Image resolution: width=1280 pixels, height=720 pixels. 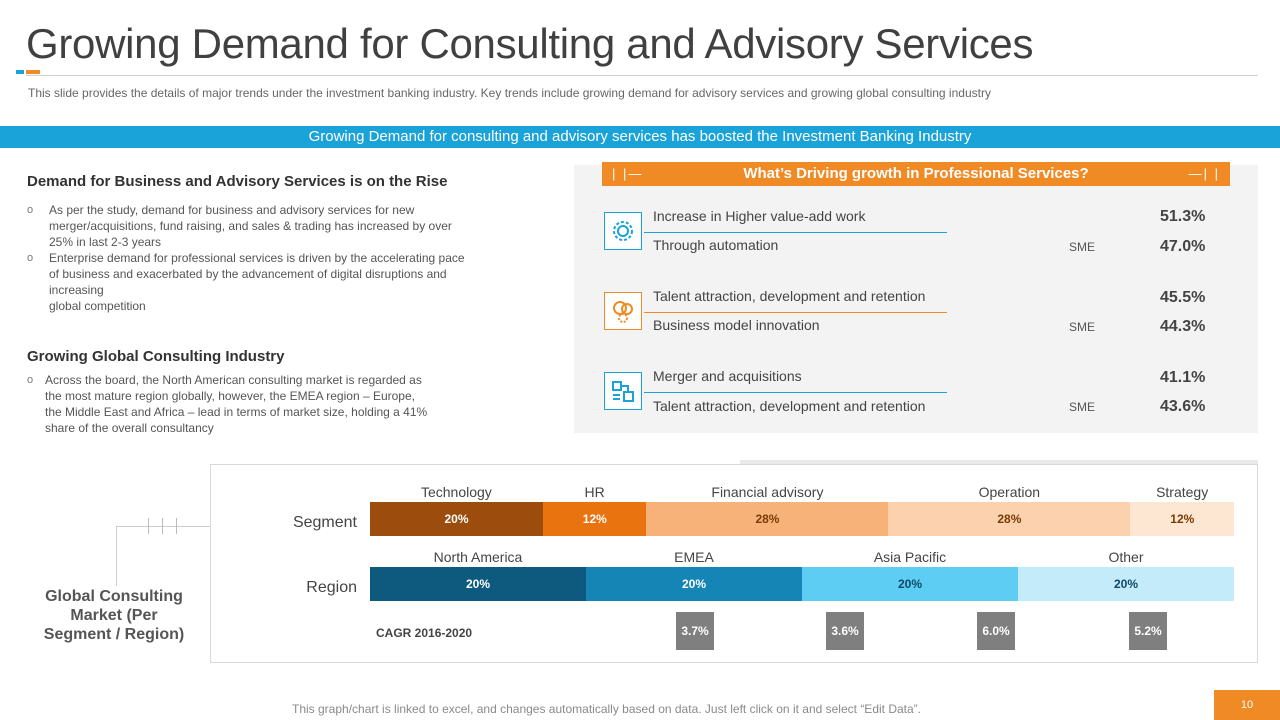 What do you see at coordinates (736, 325) in the screenshot?
I see `driver-label: Business model innovation` at bounding box center [736, 325].